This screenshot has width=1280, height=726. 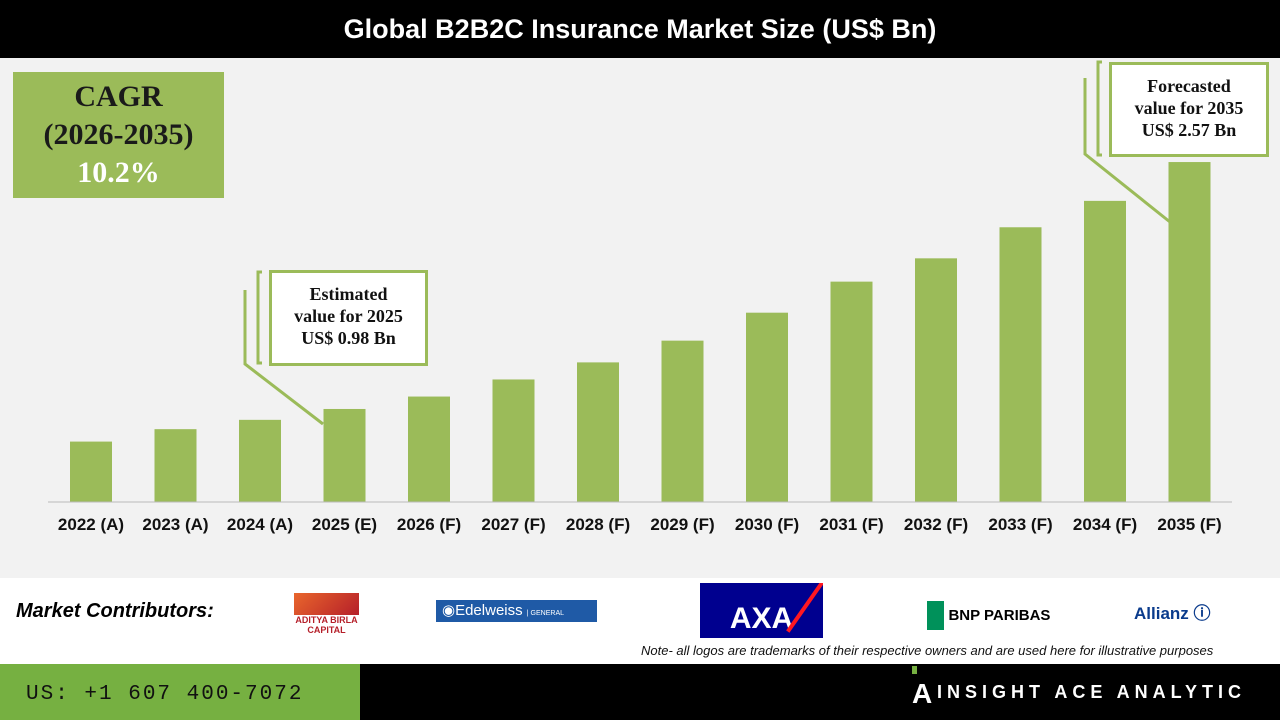 What do you see at coordinates (1127, 151) in the screenshot?
I see `forecast-connector` at bounding box center [1127, 151].